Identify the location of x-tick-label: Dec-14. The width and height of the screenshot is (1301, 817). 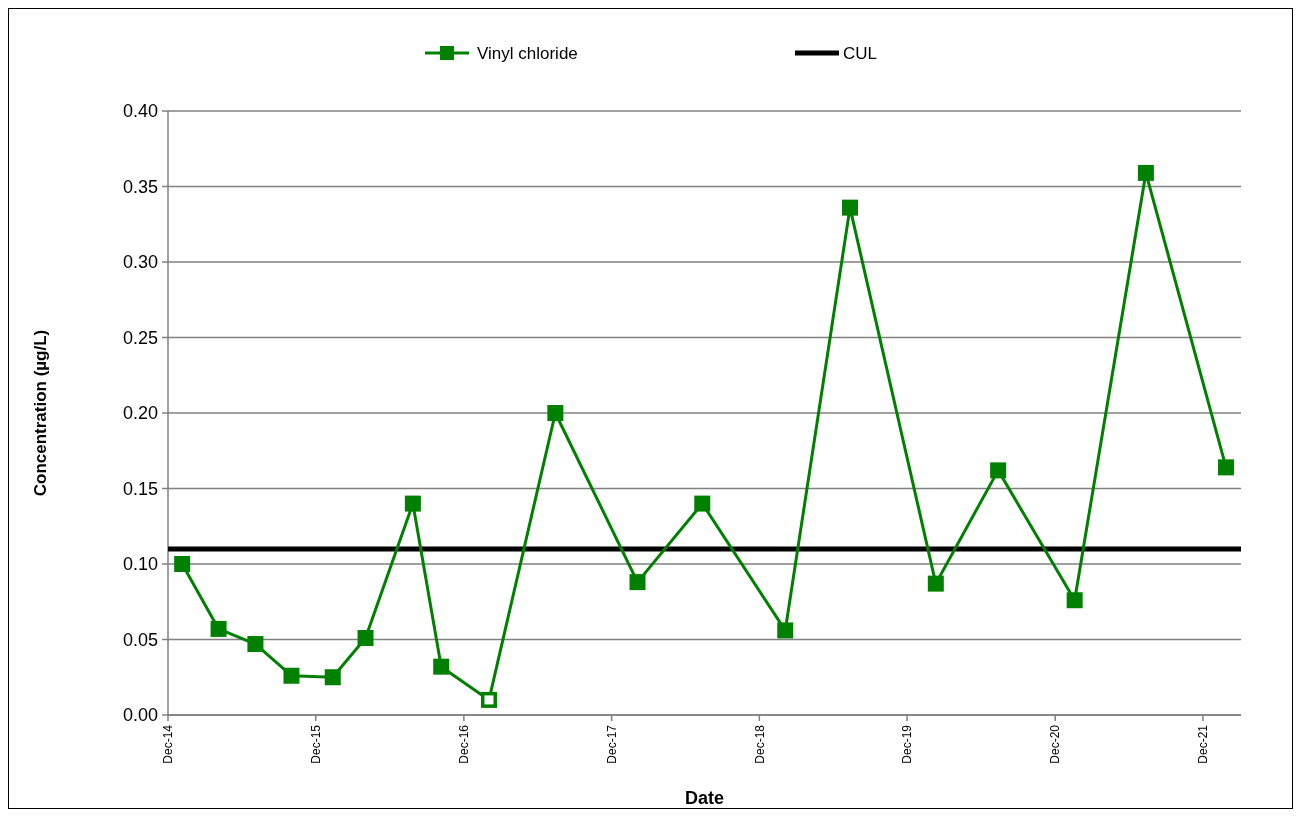
(168, 744).